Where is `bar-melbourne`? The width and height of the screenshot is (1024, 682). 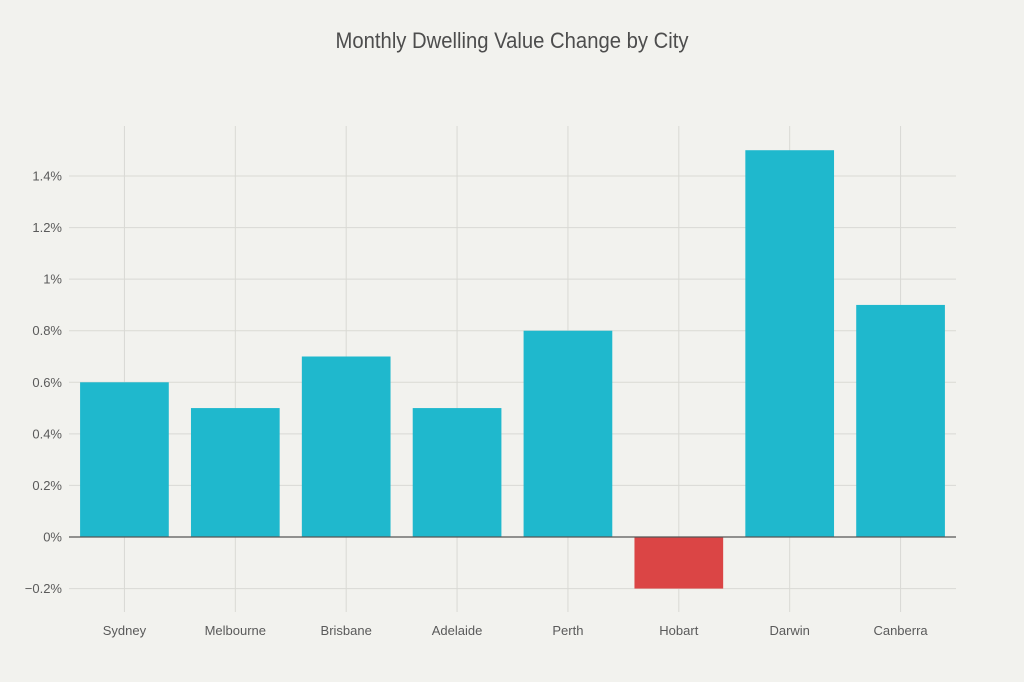 bar-melbourne is located at coordinates (235, 472).